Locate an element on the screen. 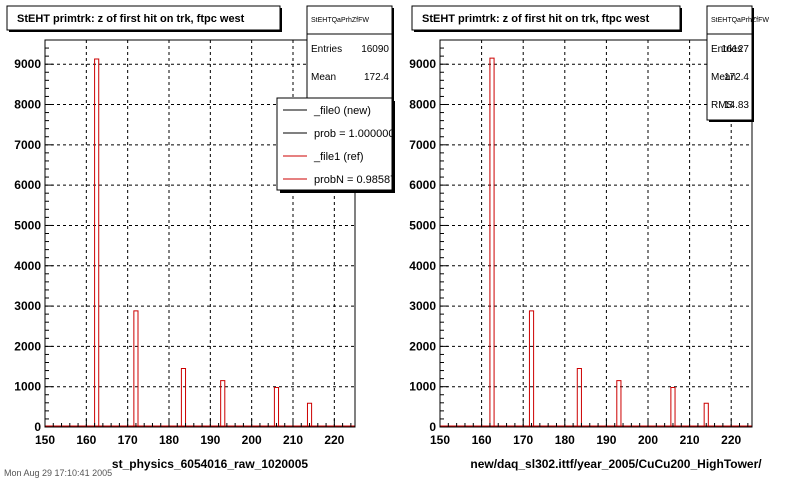 The width and height of the screenshot is (800, 480). stats-value: 16127 is located at coordinates (735, 49).